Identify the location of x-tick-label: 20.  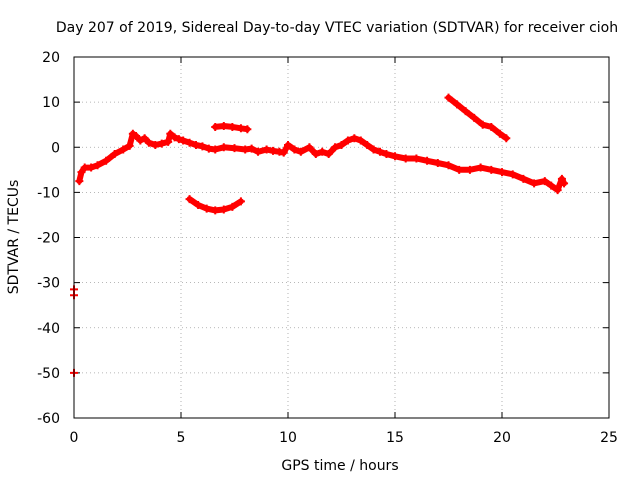
(502, 438).